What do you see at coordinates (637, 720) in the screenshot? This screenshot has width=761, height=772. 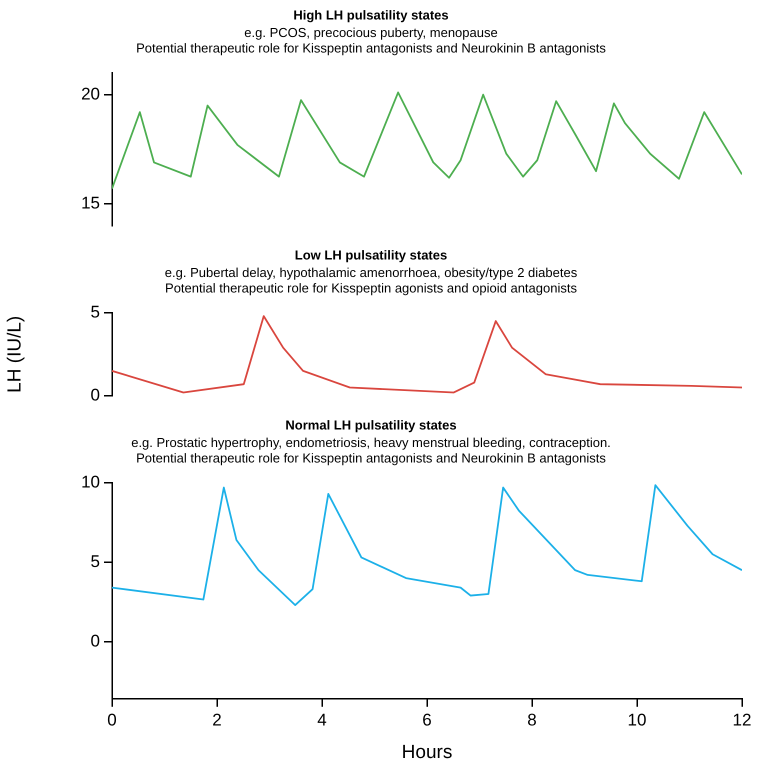 I see `x-tick-label: 10` at bounding box center [637, 720].